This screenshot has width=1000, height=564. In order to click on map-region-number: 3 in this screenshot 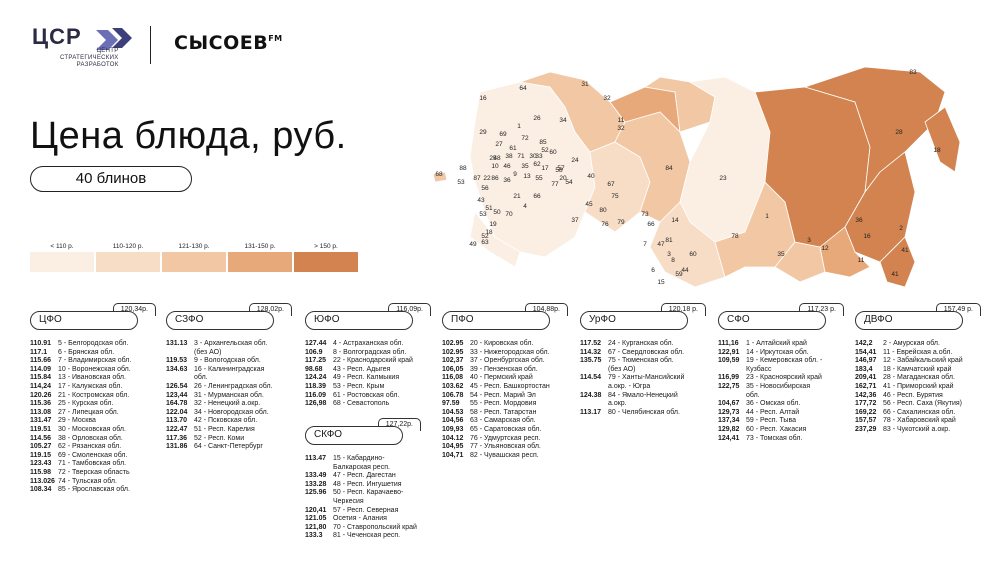, I will do `click(809, 240)`.